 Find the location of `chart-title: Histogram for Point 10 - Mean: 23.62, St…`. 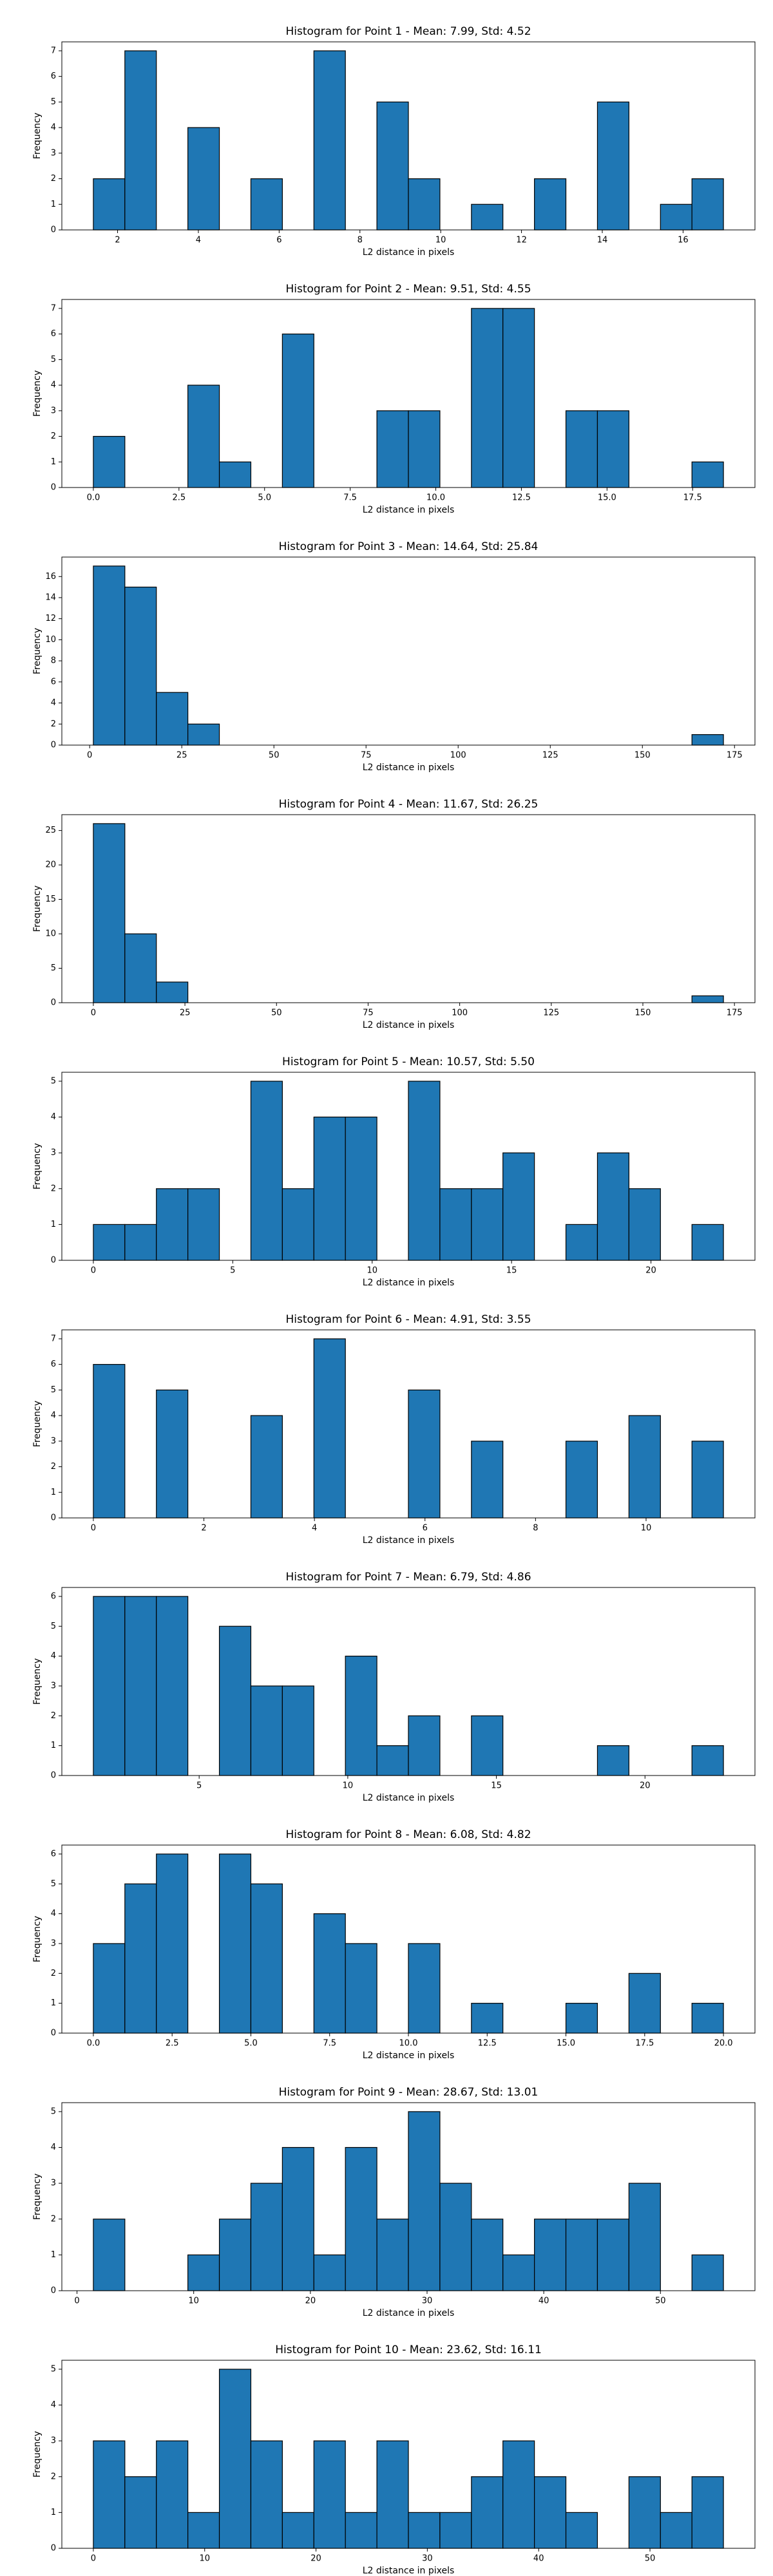

chart-title: Histogram for Point 10 - Mean: 23.62, St… is located at coordinates (408, 2350).